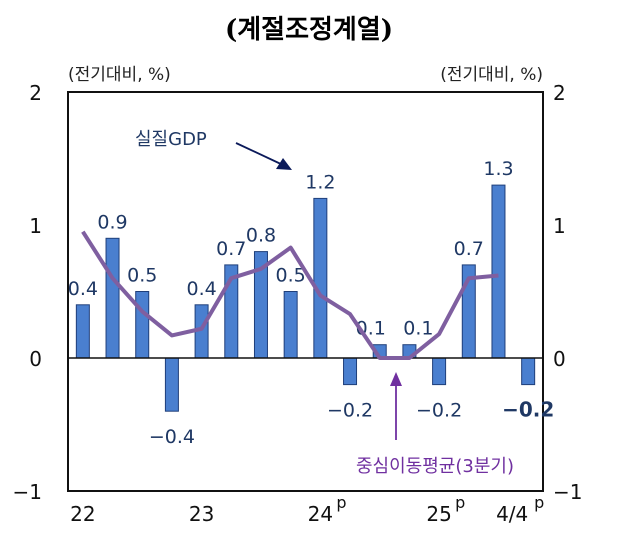  What do you see at coordinates (172, 437) in the screenshot?
I see `bar-data-label: −0.4` at bounding box center [172, 437].